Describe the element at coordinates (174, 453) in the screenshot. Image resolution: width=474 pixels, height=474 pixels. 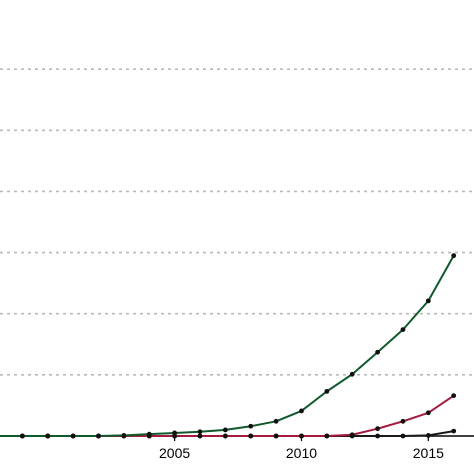
I see `x-tick-label: 2005` at that location.